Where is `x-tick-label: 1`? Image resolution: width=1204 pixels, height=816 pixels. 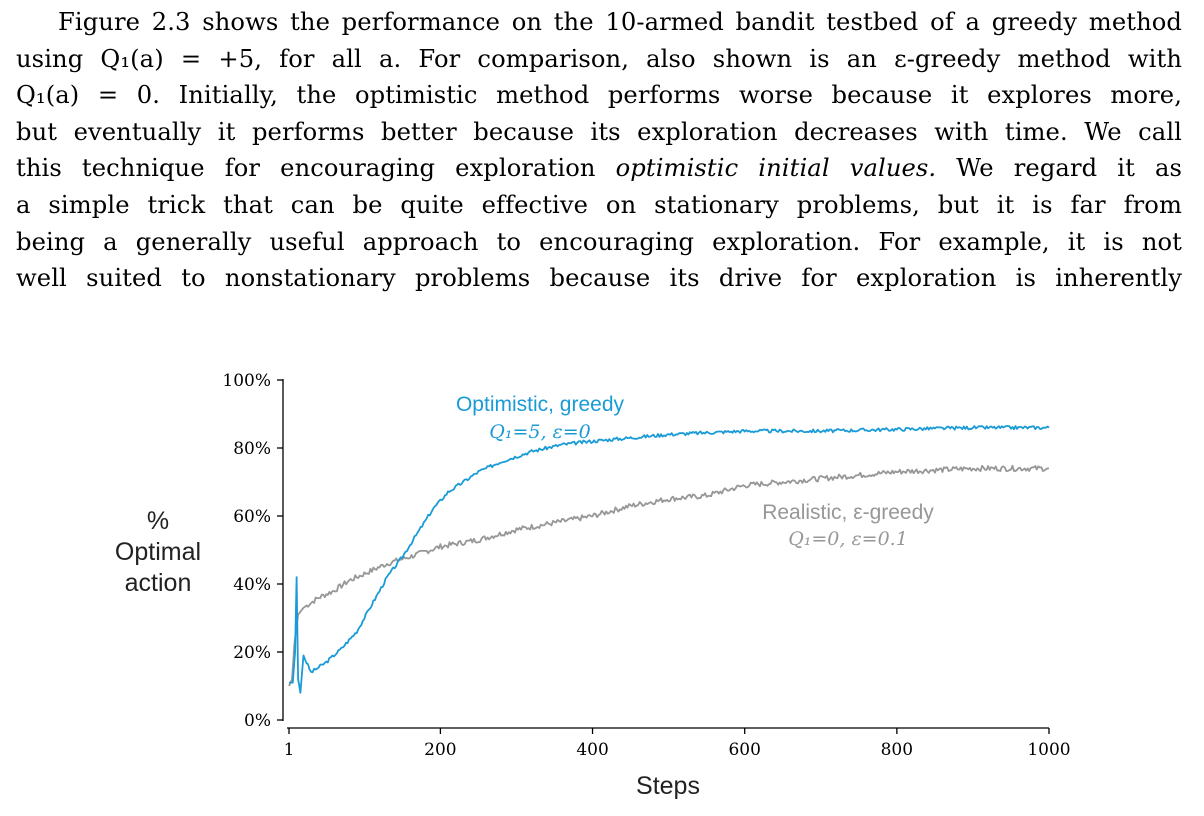
x-tick-label: 1 is located at coordinates (289, 750).